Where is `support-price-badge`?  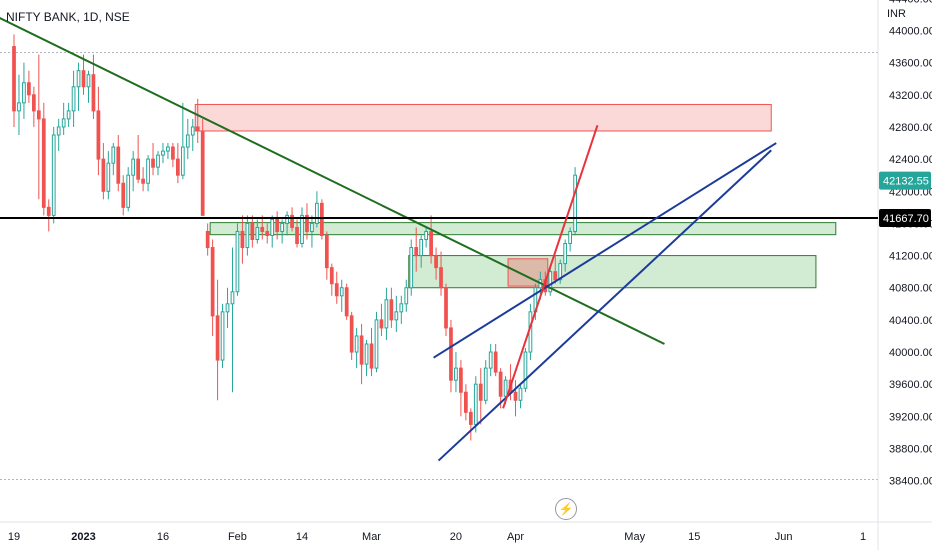
support-price-badge is located at coordinates (905, 217).